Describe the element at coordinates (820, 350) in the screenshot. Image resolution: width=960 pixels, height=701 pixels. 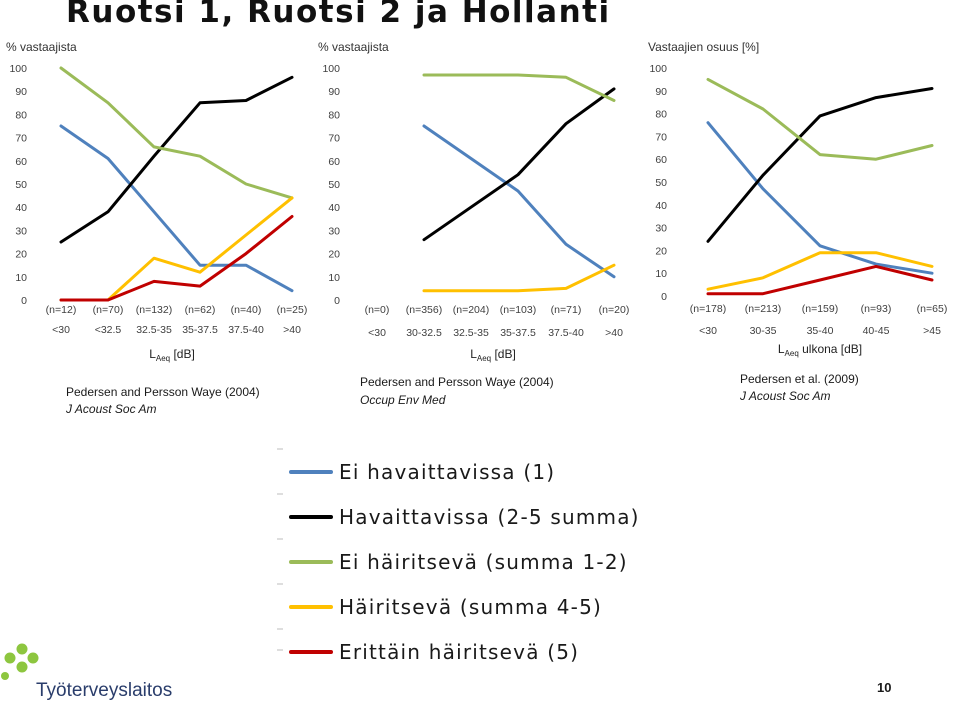
I see `x-axis-label: LAeq ulkona [dB]` at that location.